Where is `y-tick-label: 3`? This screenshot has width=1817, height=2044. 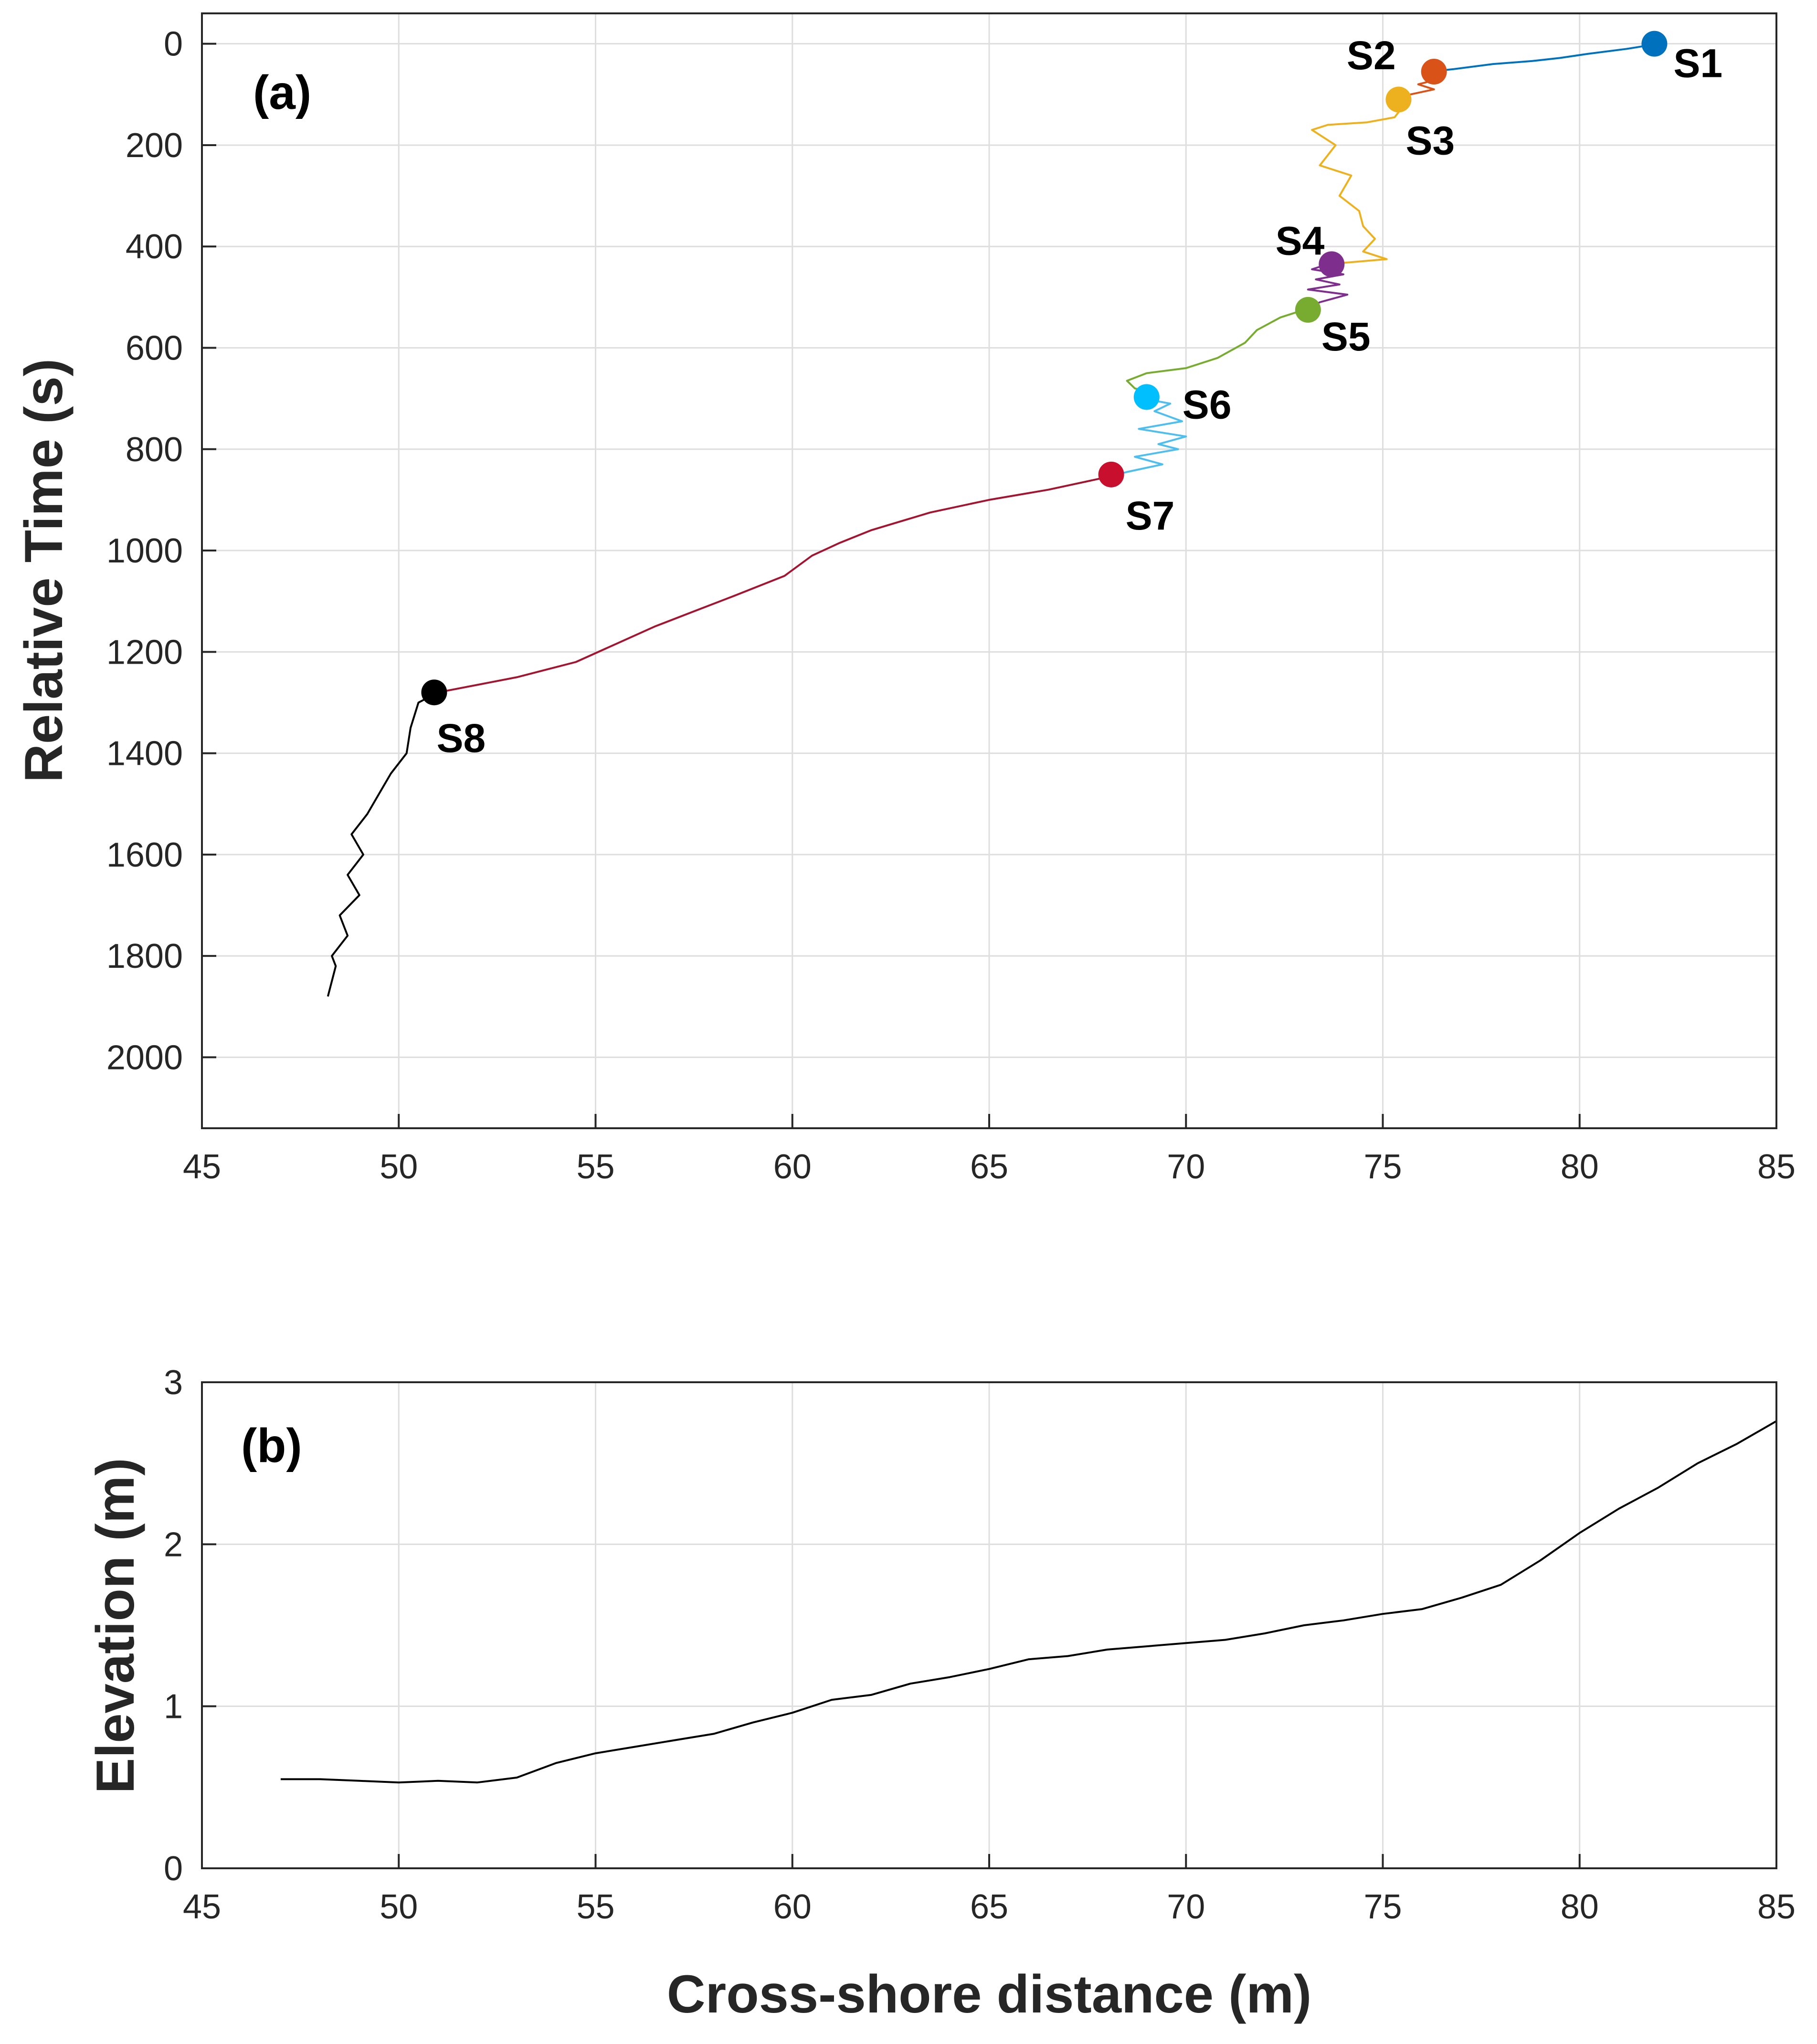 y-tick-label: 3 is located at coordinates (173, 1383).